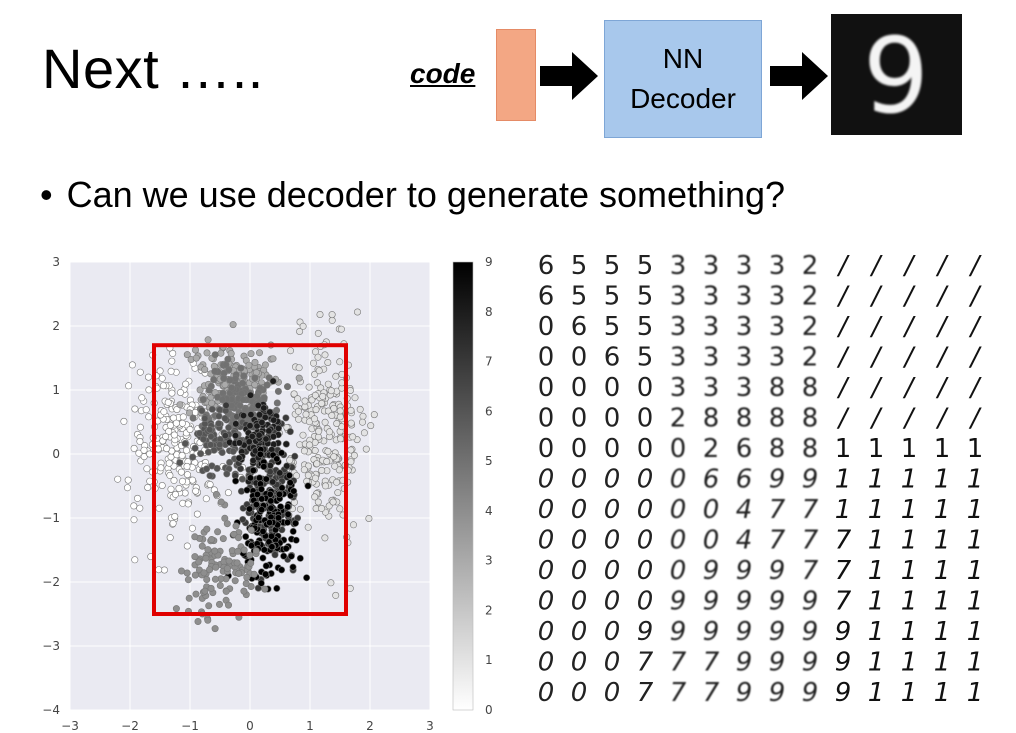  What do you see at coordinates (810, 388) in the screenshot?
I see `generated-digit: 8` at bounding box center [810, 388].